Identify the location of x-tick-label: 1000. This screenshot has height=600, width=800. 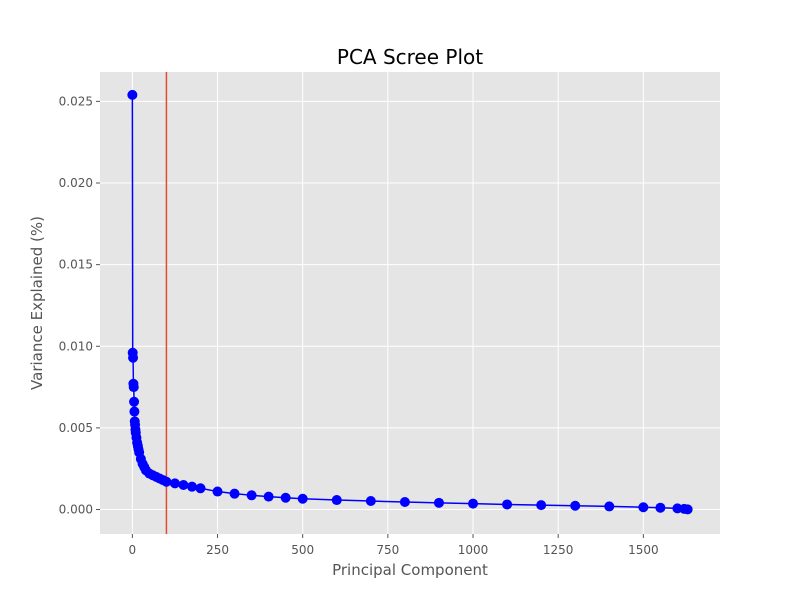
(473, 550).